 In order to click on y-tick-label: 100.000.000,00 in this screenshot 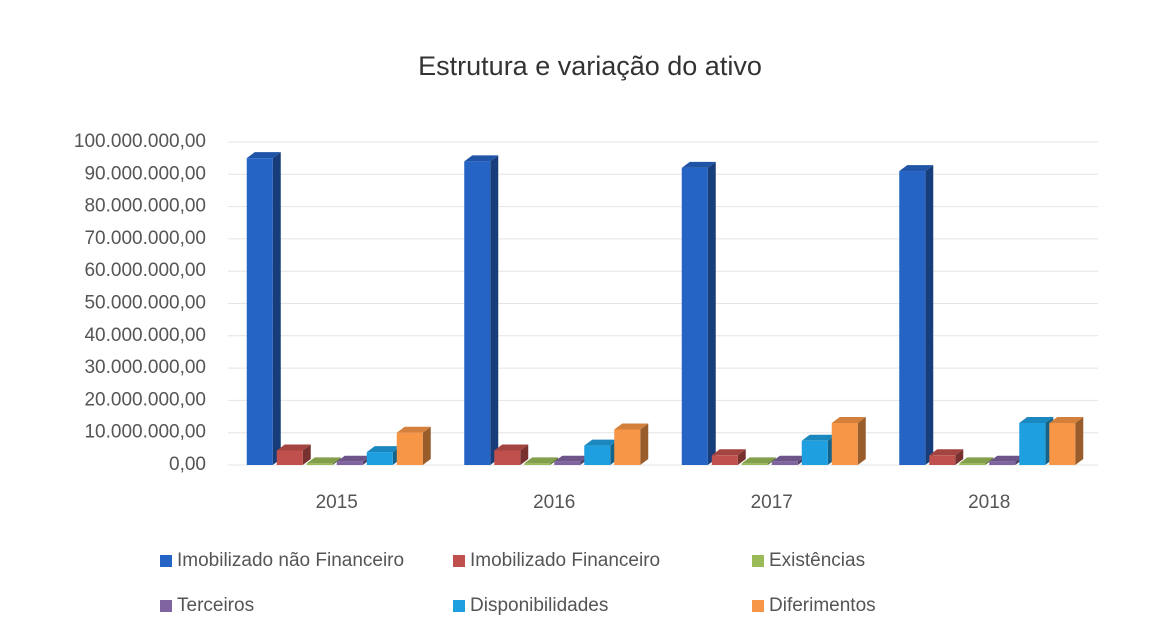, I will do `click(140, 141)`.